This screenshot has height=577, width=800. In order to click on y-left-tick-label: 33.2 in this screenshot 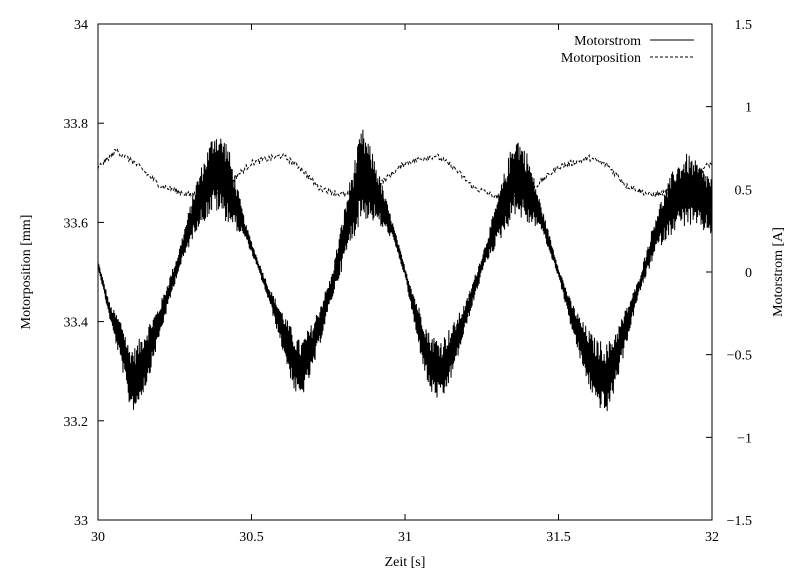, I will do `click(76, 422)`.